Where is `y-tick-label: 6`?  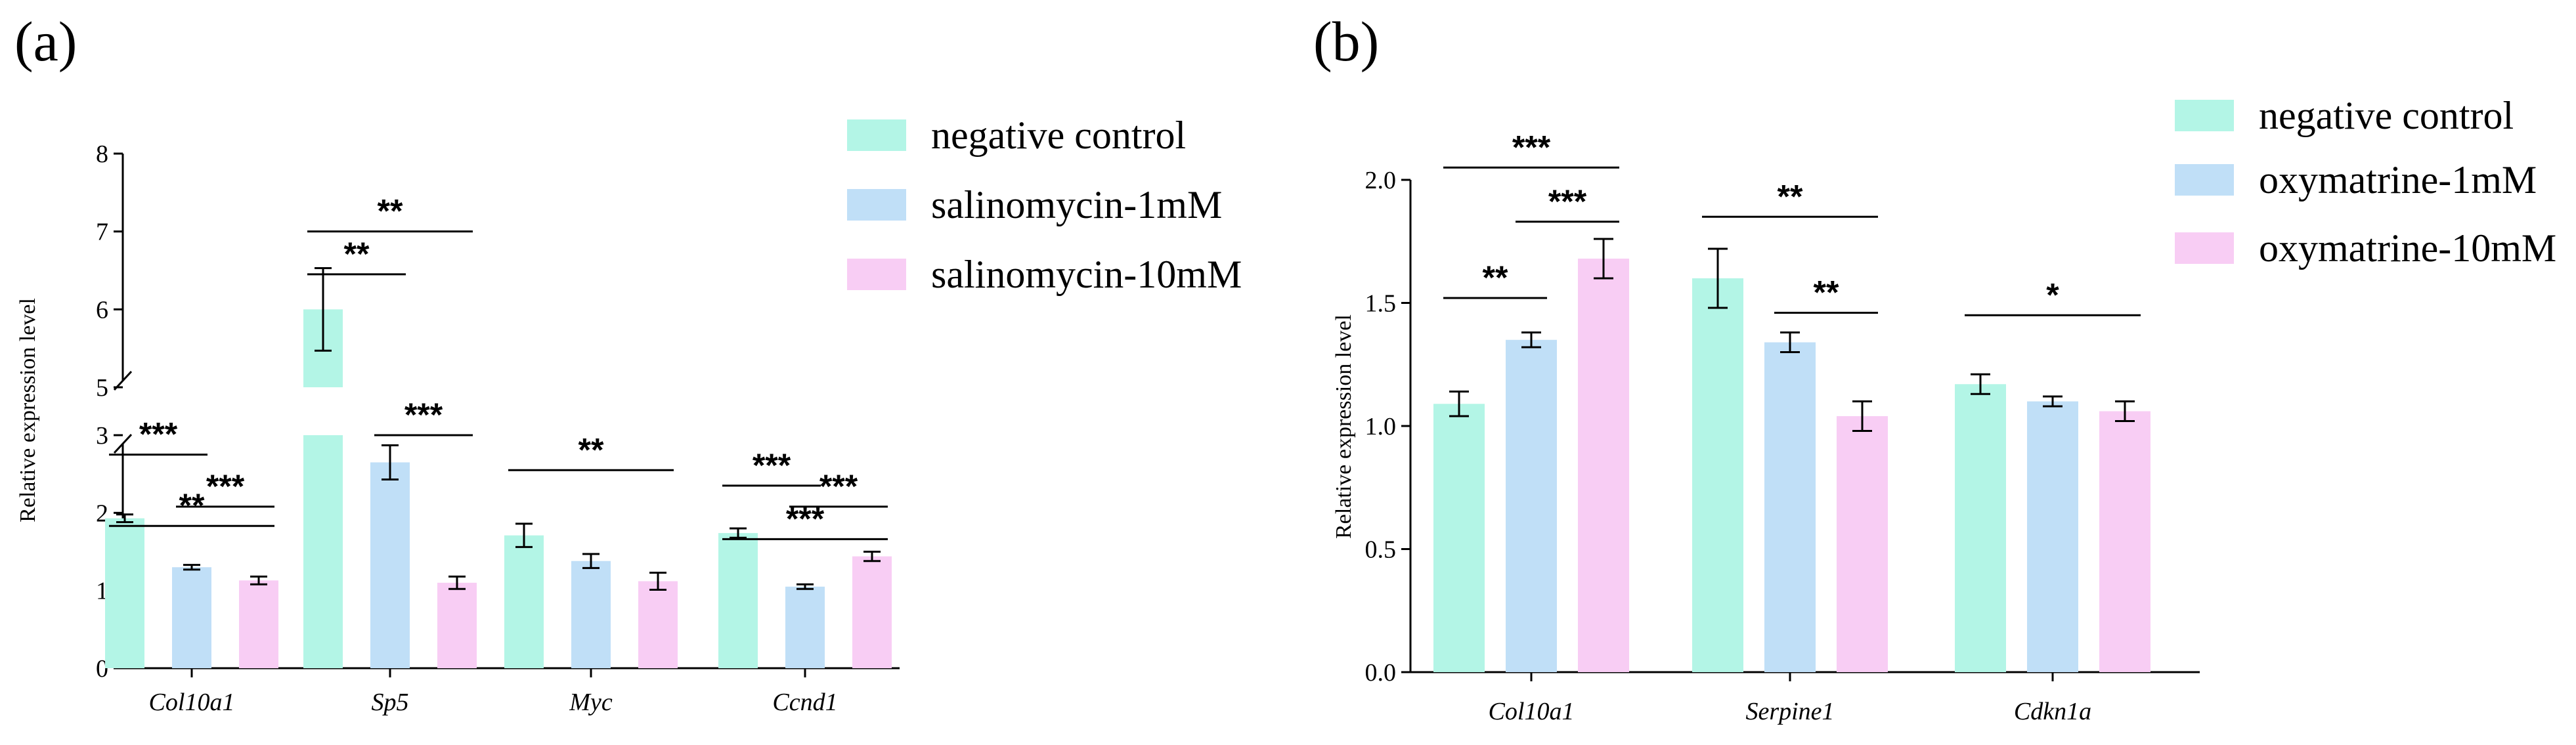
y-tick-label: 6 is located at coordinates (102, 310).